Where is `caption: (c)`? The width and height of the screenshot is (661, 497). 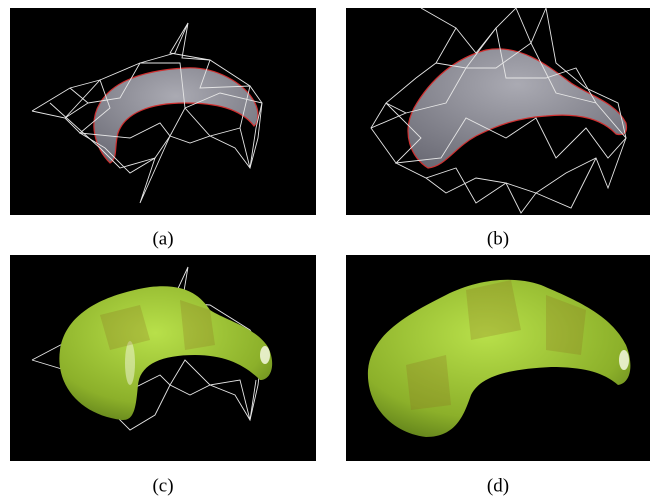 caption: (c) is located at coordinates (162, 485).